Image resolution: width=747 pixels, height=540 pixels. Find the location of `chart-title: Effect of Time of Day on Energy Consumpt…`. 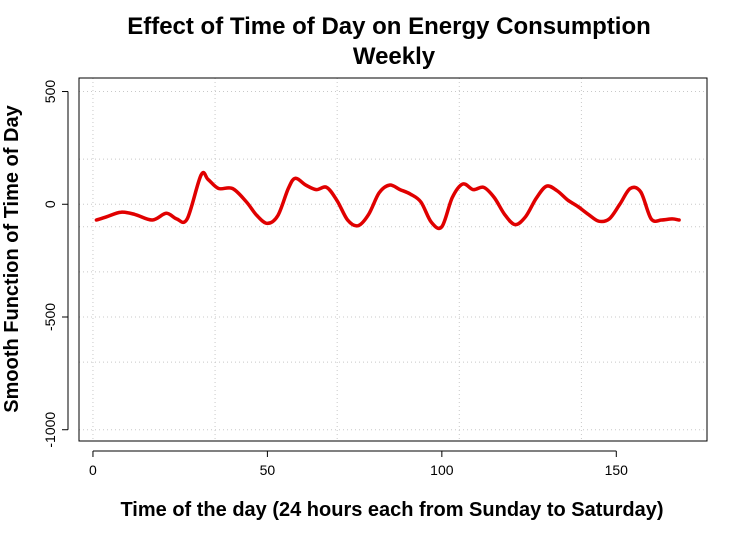

chart-title: Effect of Time of Day on Energy Consumpt… is located at coordinates (389, 26).